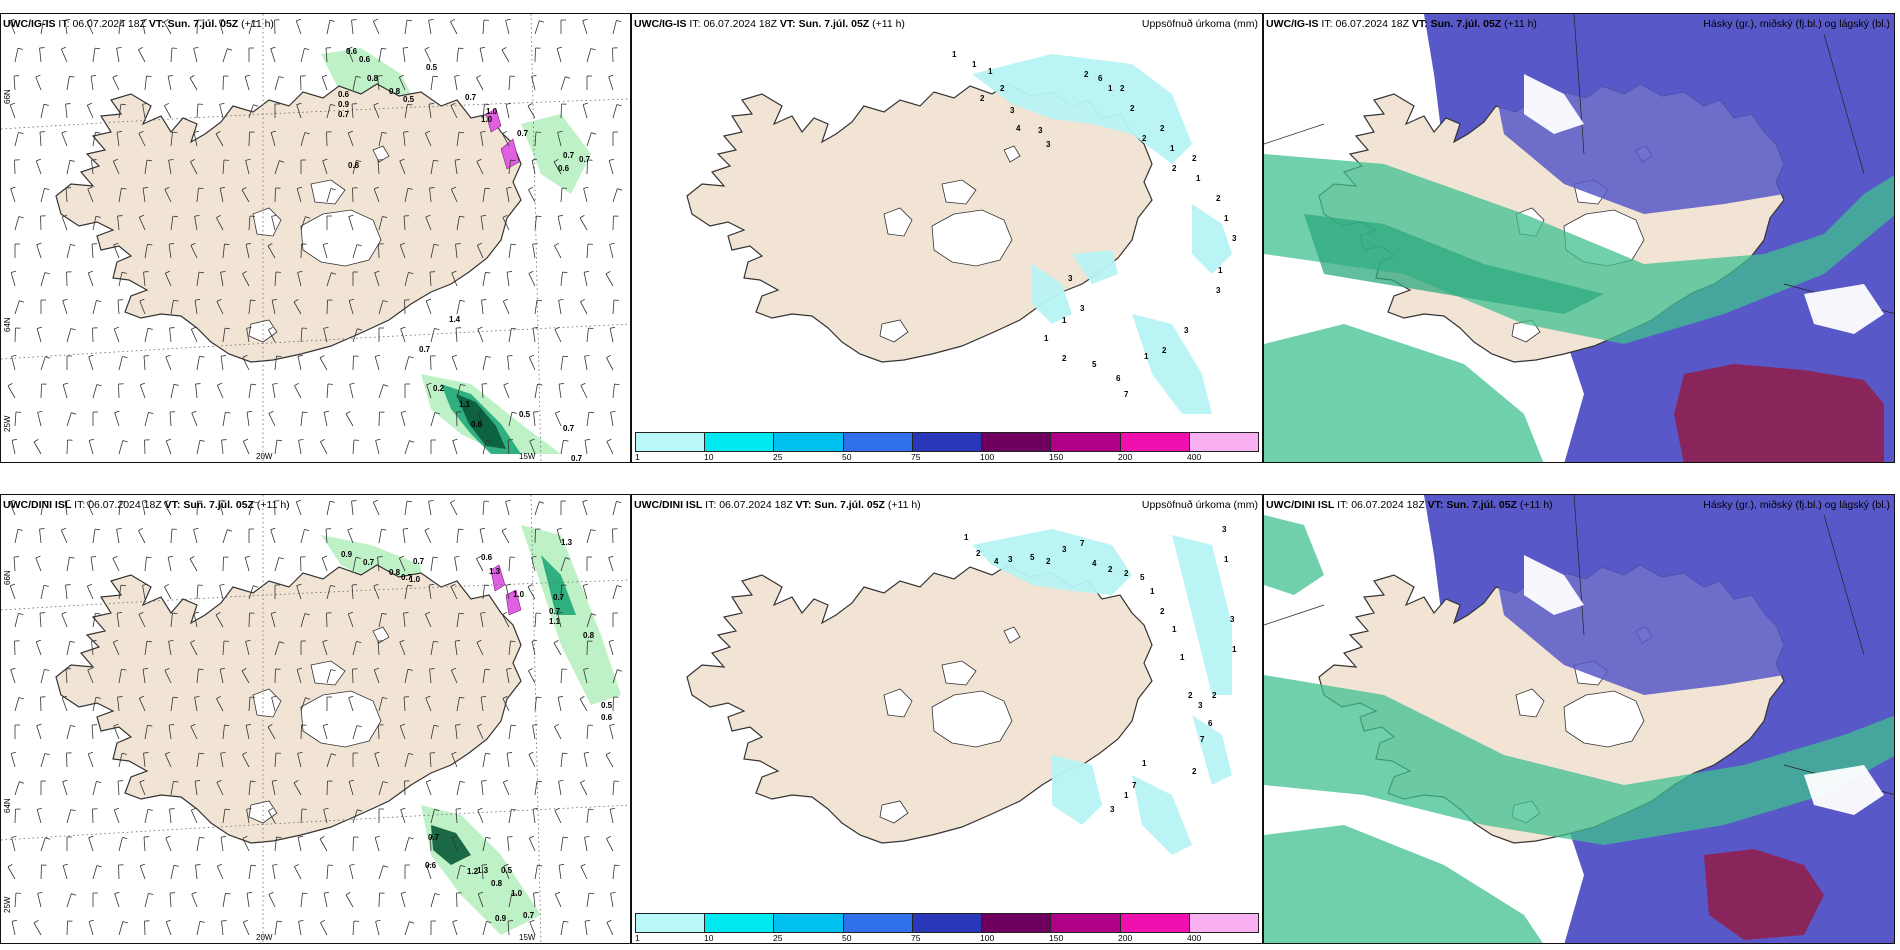  Describe the element at coordinates (1554, 104) in the screenshot. I see `clear-area` at that location.